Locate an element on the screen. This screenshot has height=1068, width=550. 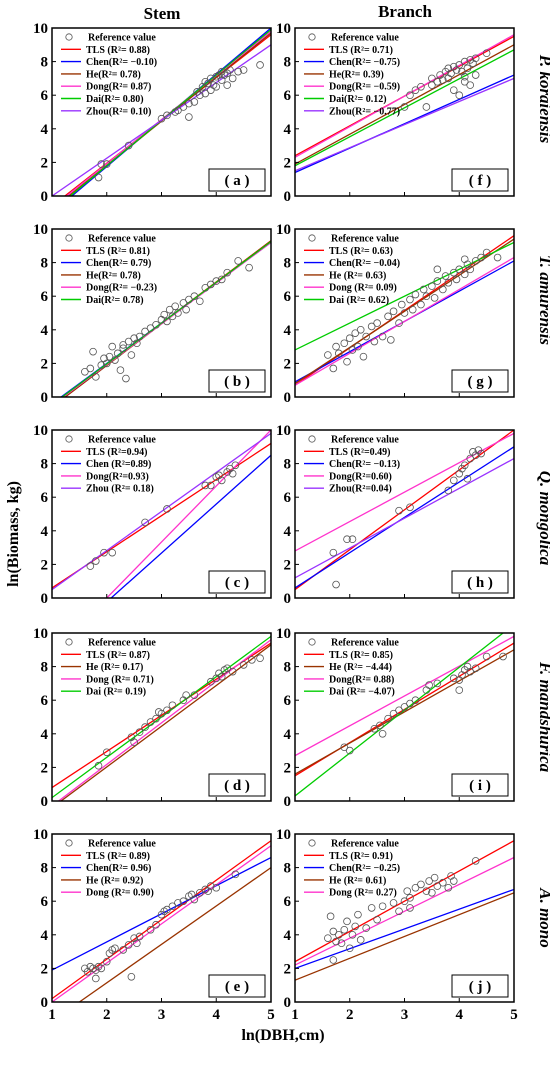
legend-label-reference-c: Reference value is located at coordinates (122, 440).